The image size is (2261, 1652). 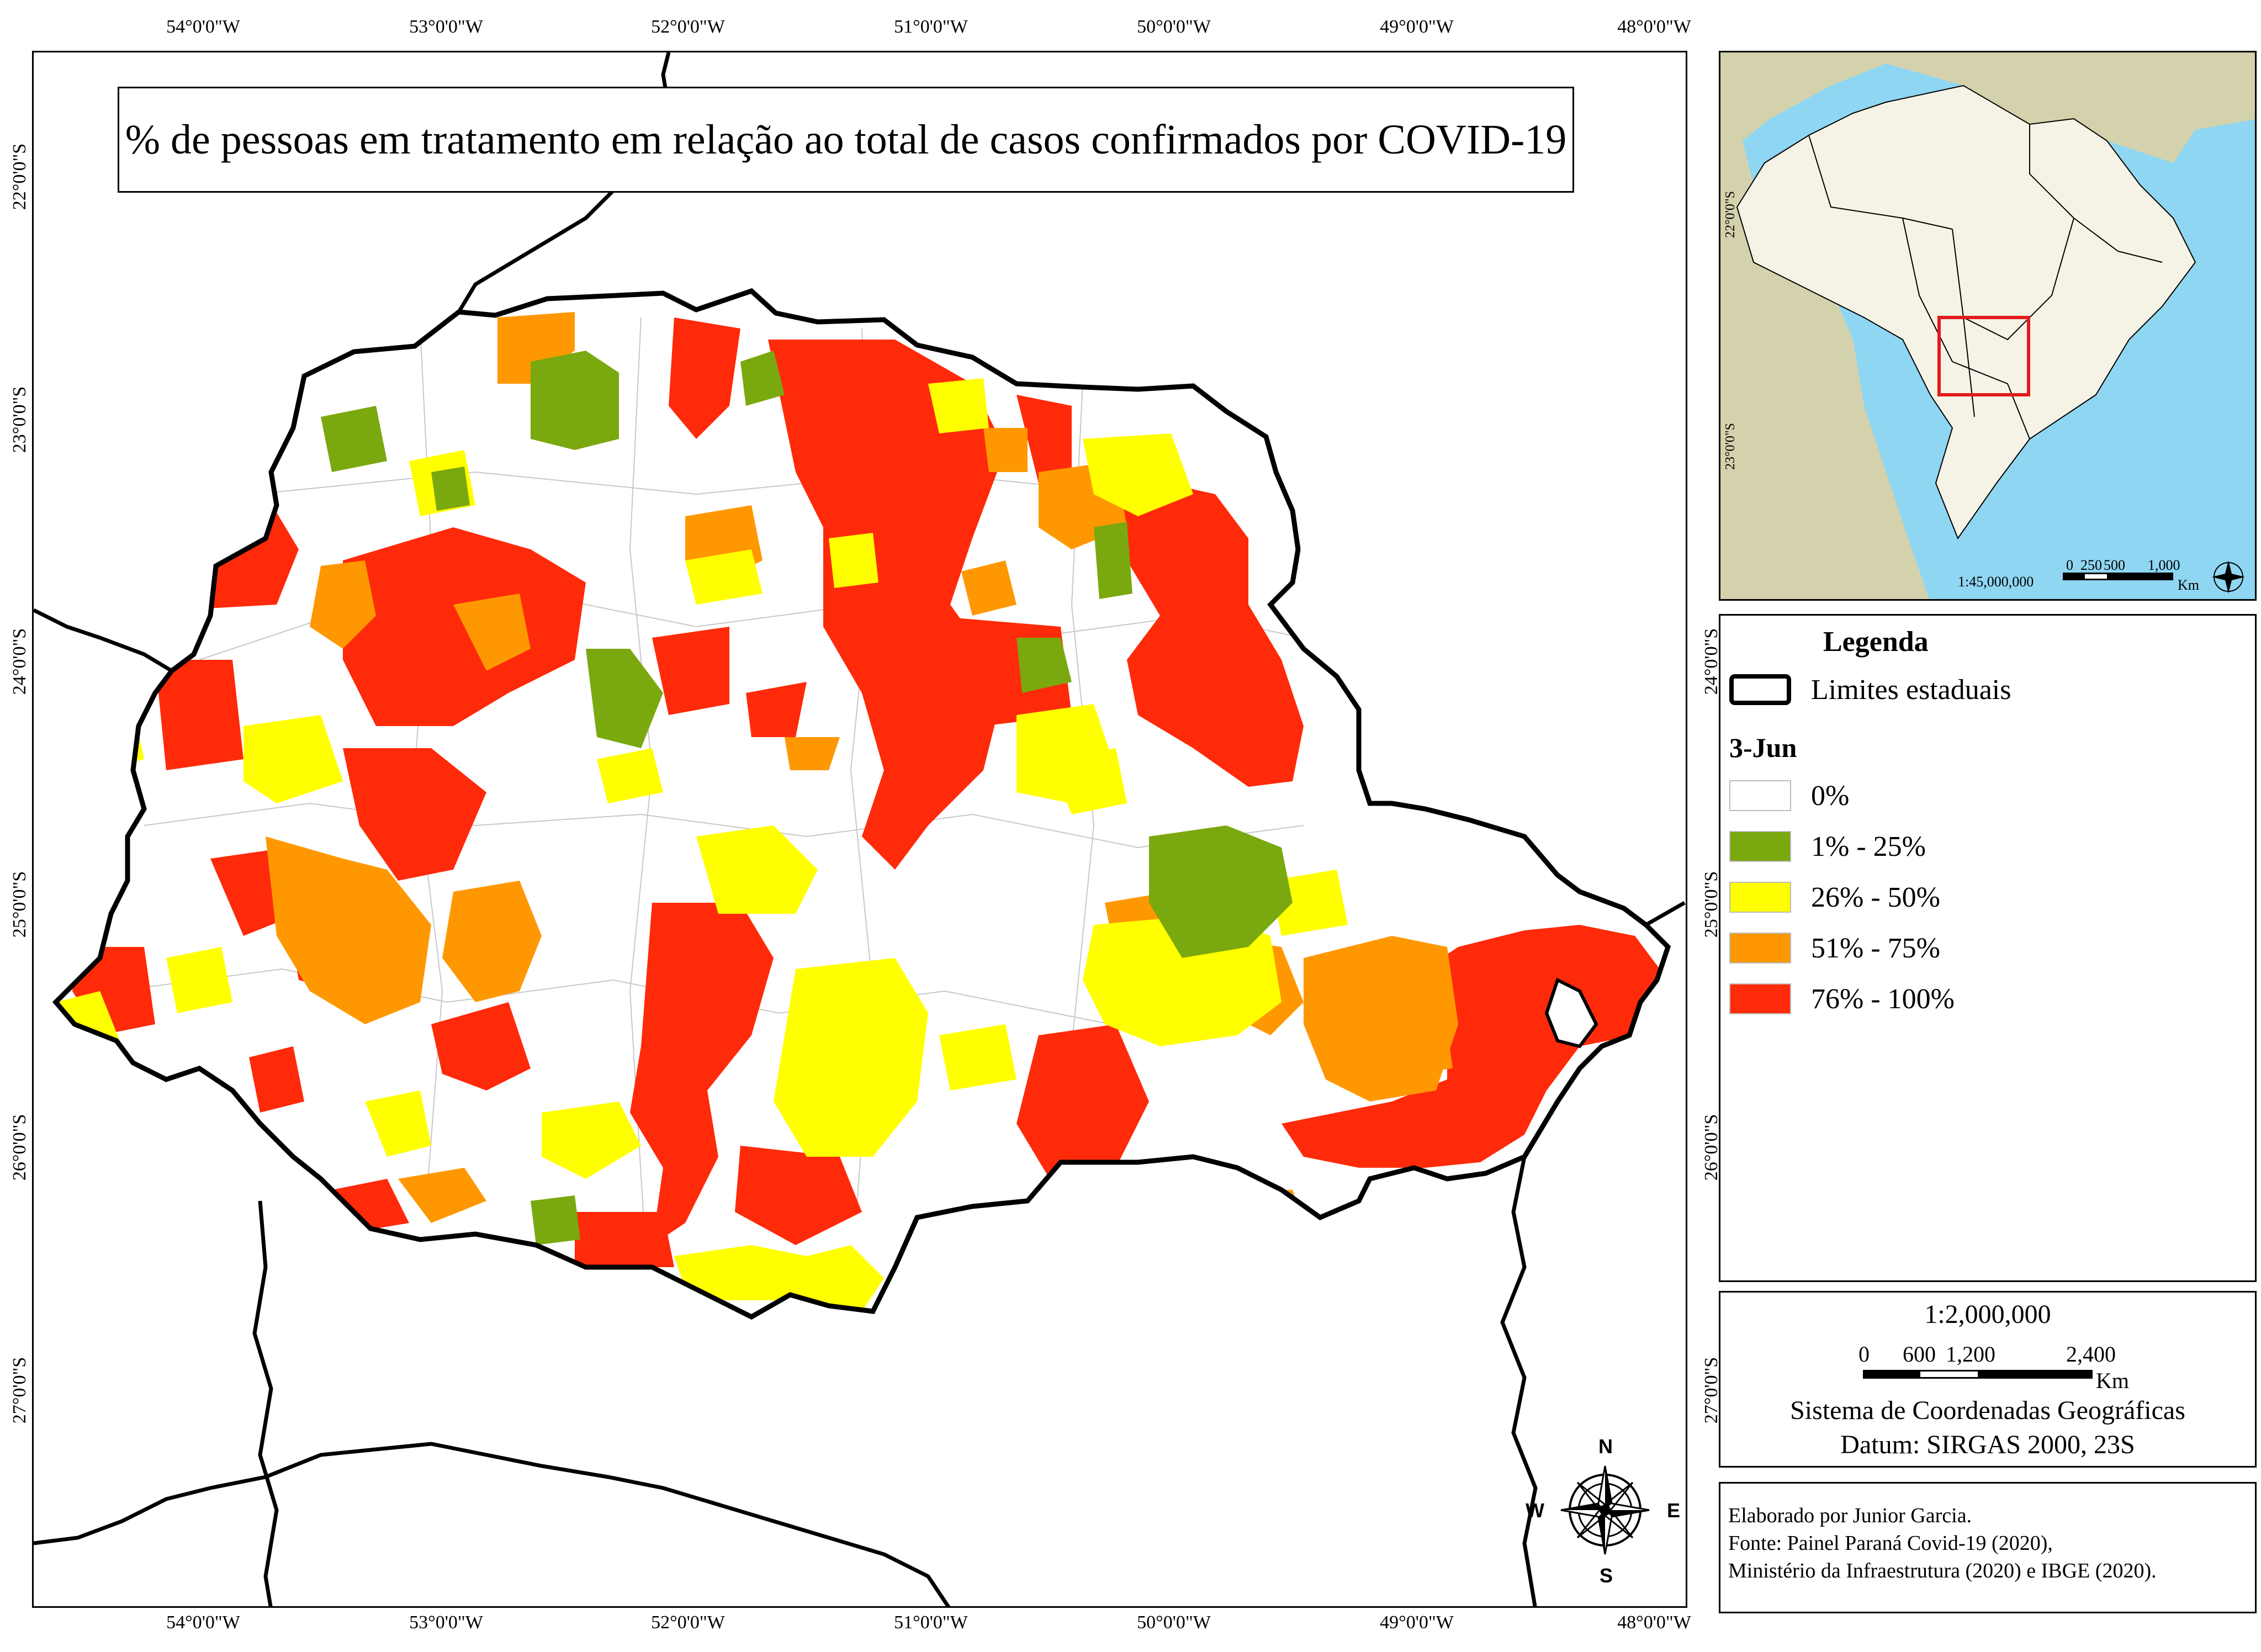 What do you see at coordinates (1730, 446) in the screenshot?
I see `inset-latitude-tick: 23°0'0"S` at bounding box center [1730, 446].